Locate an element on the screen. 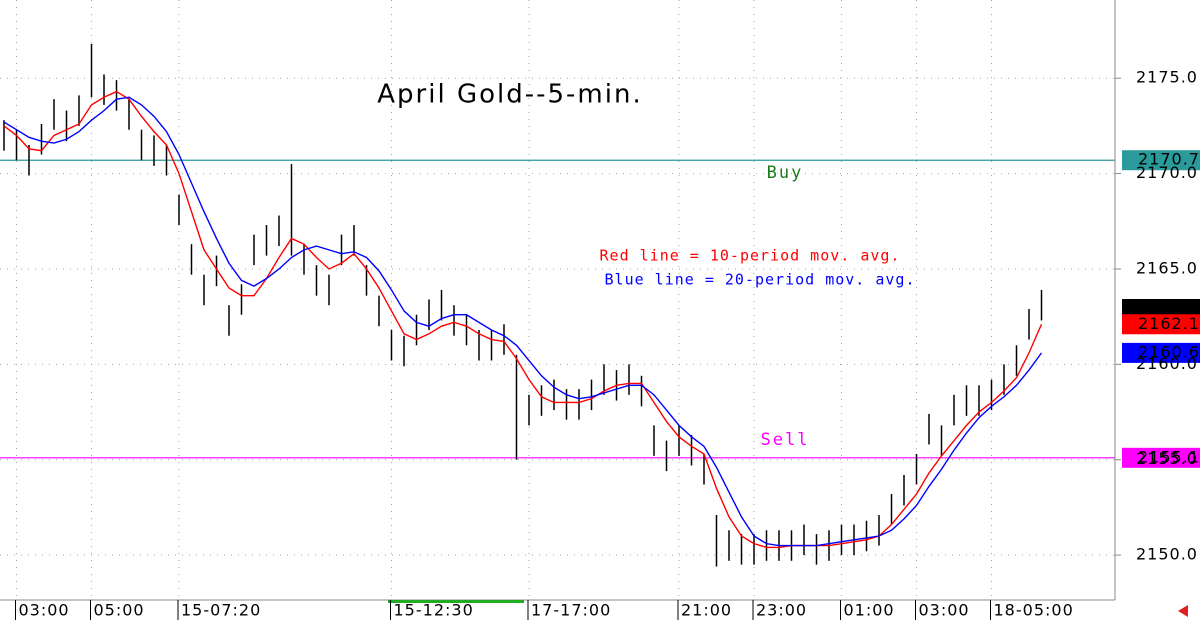 This screenshot has height=620, width=1200. x-tick-label: 21:00 is located at coordinates (706, 610).